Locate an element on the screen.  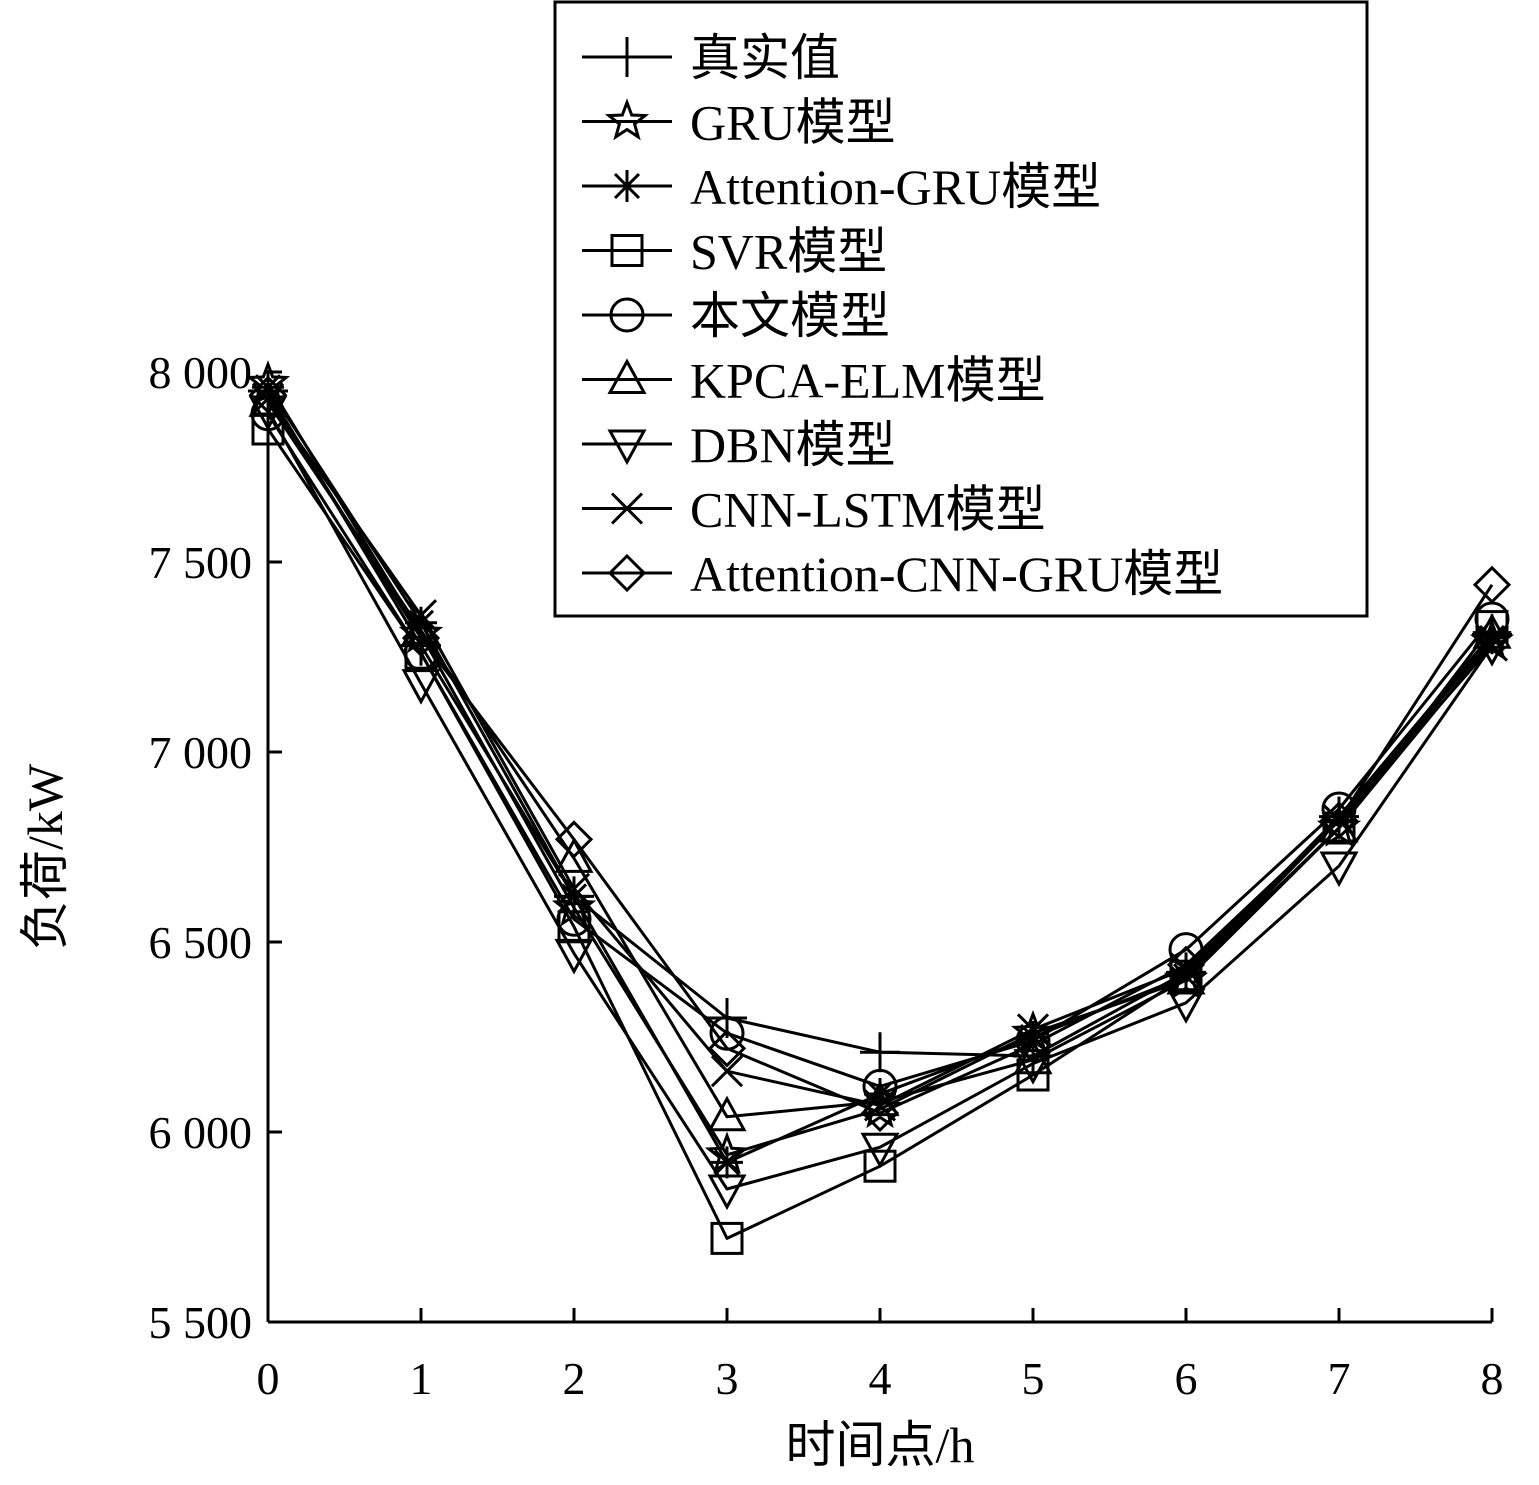
x-tick-label: 0 is located at coordinates (268, 1378).